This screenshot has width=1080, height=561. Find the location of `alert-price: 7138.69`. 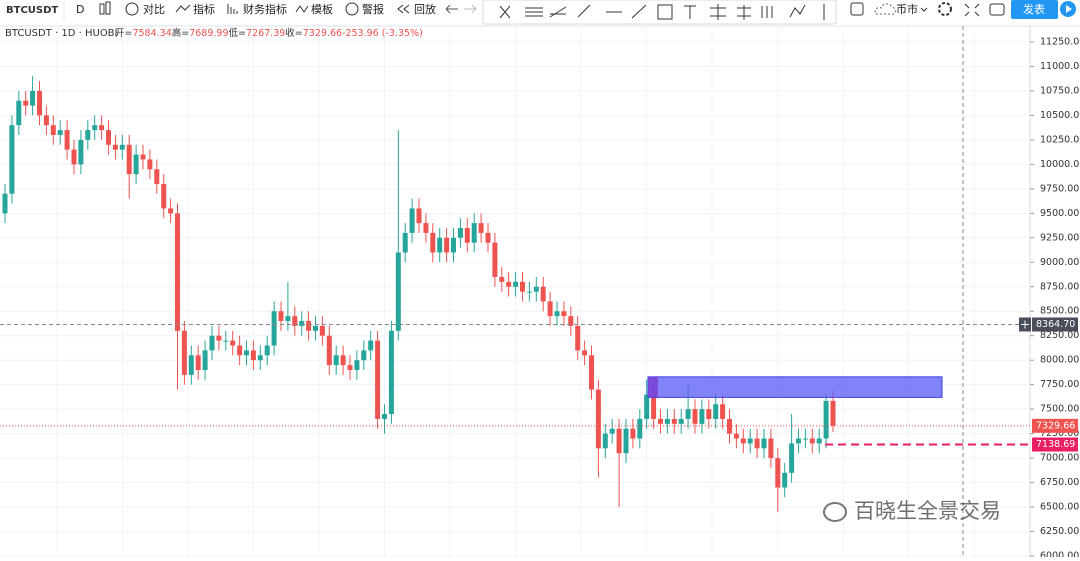

alert-price: 7138.69 is located at coordinates (1055, 444).